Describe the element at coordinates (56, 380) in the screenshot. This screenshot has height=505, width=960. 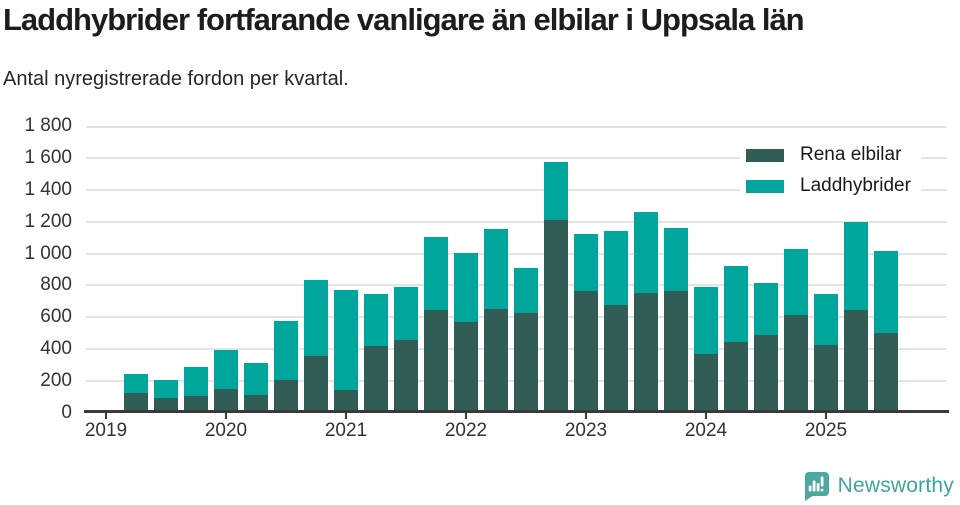
I see `y-axis-label: 200` at that location.